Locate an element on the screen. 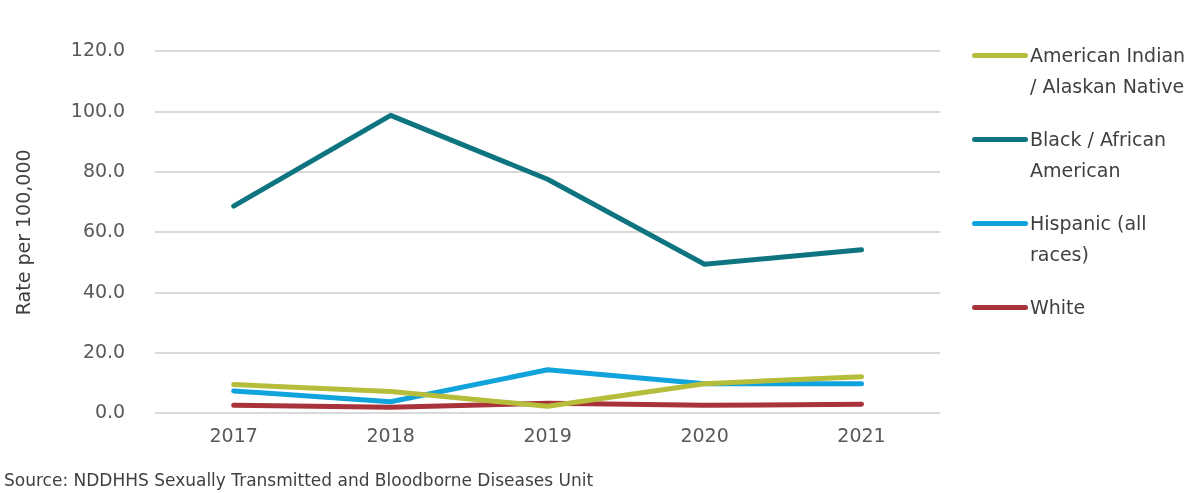  legend-label: Hispanic (all races) is located at coordinates (1089, 239).